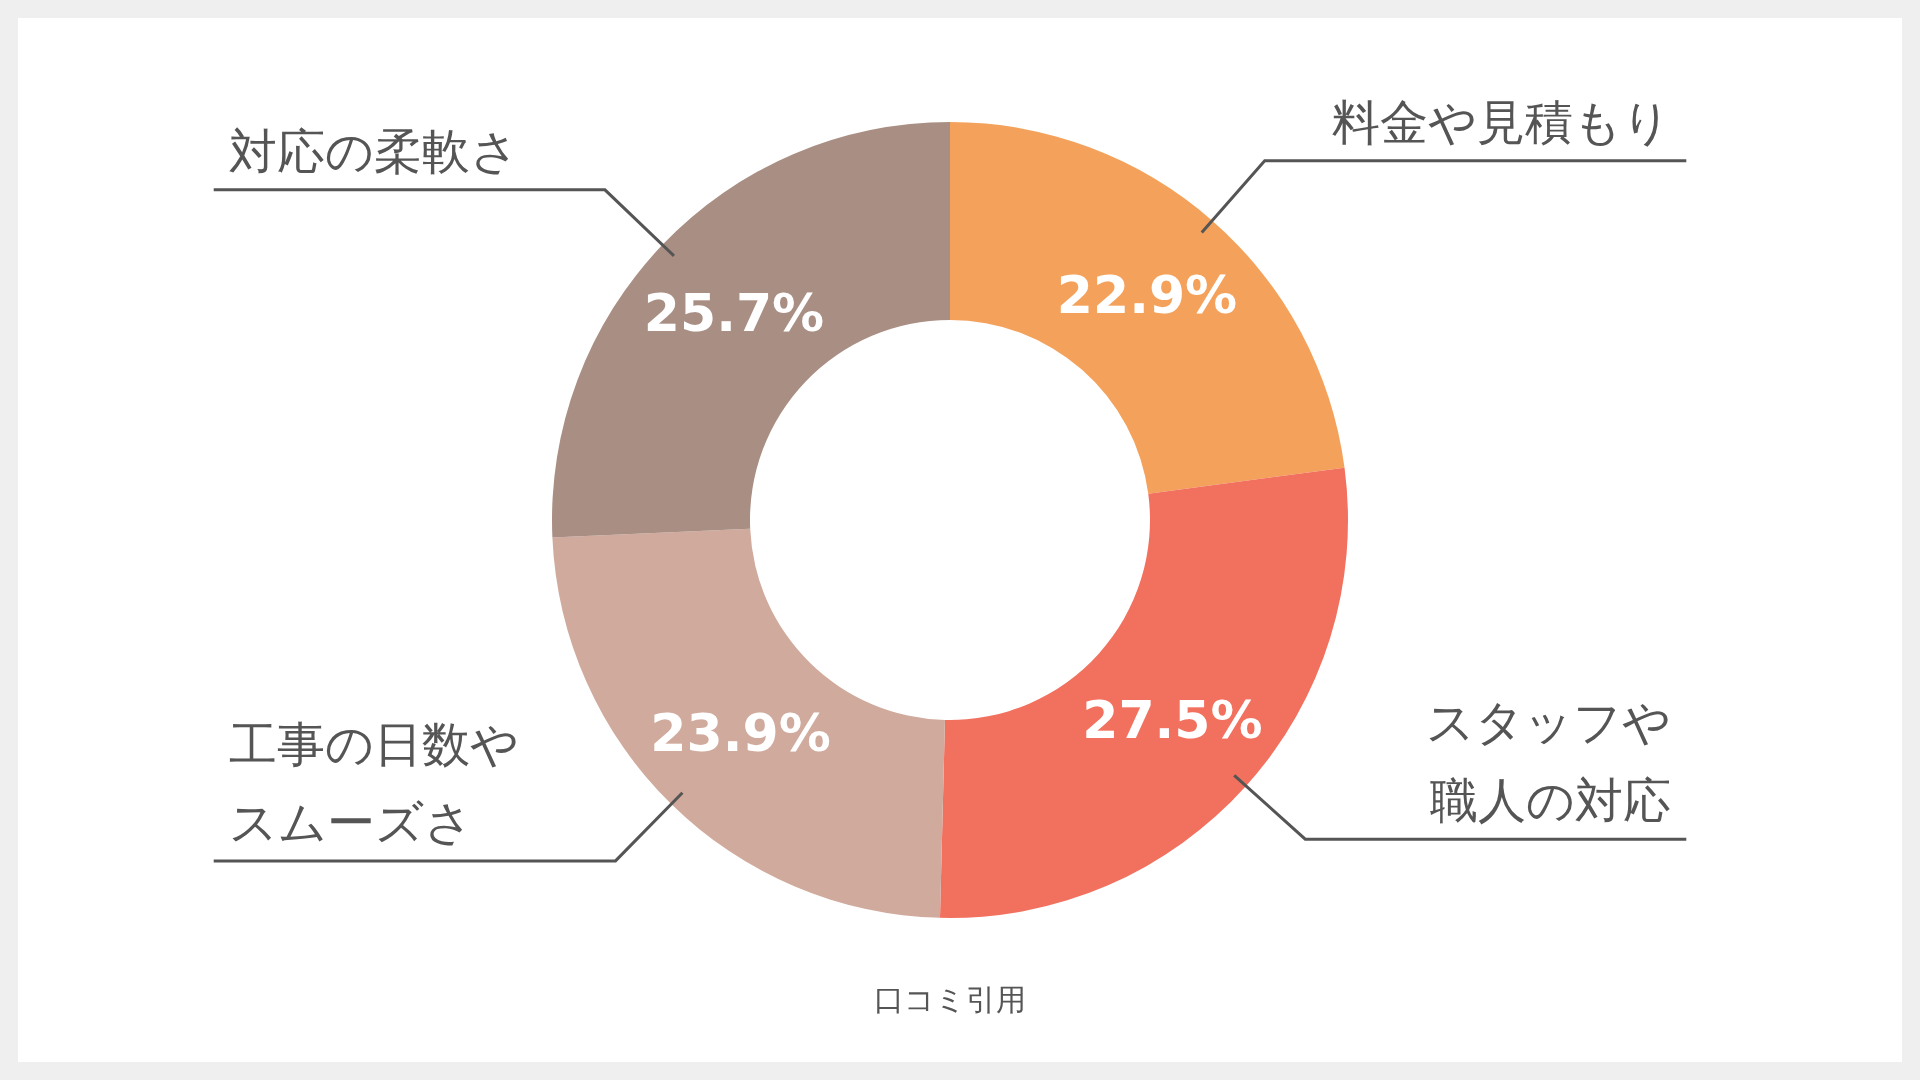  Describe the element at coordinates (1172, 719) in the screenshot. I see `data-label: 27.5%` at that location.